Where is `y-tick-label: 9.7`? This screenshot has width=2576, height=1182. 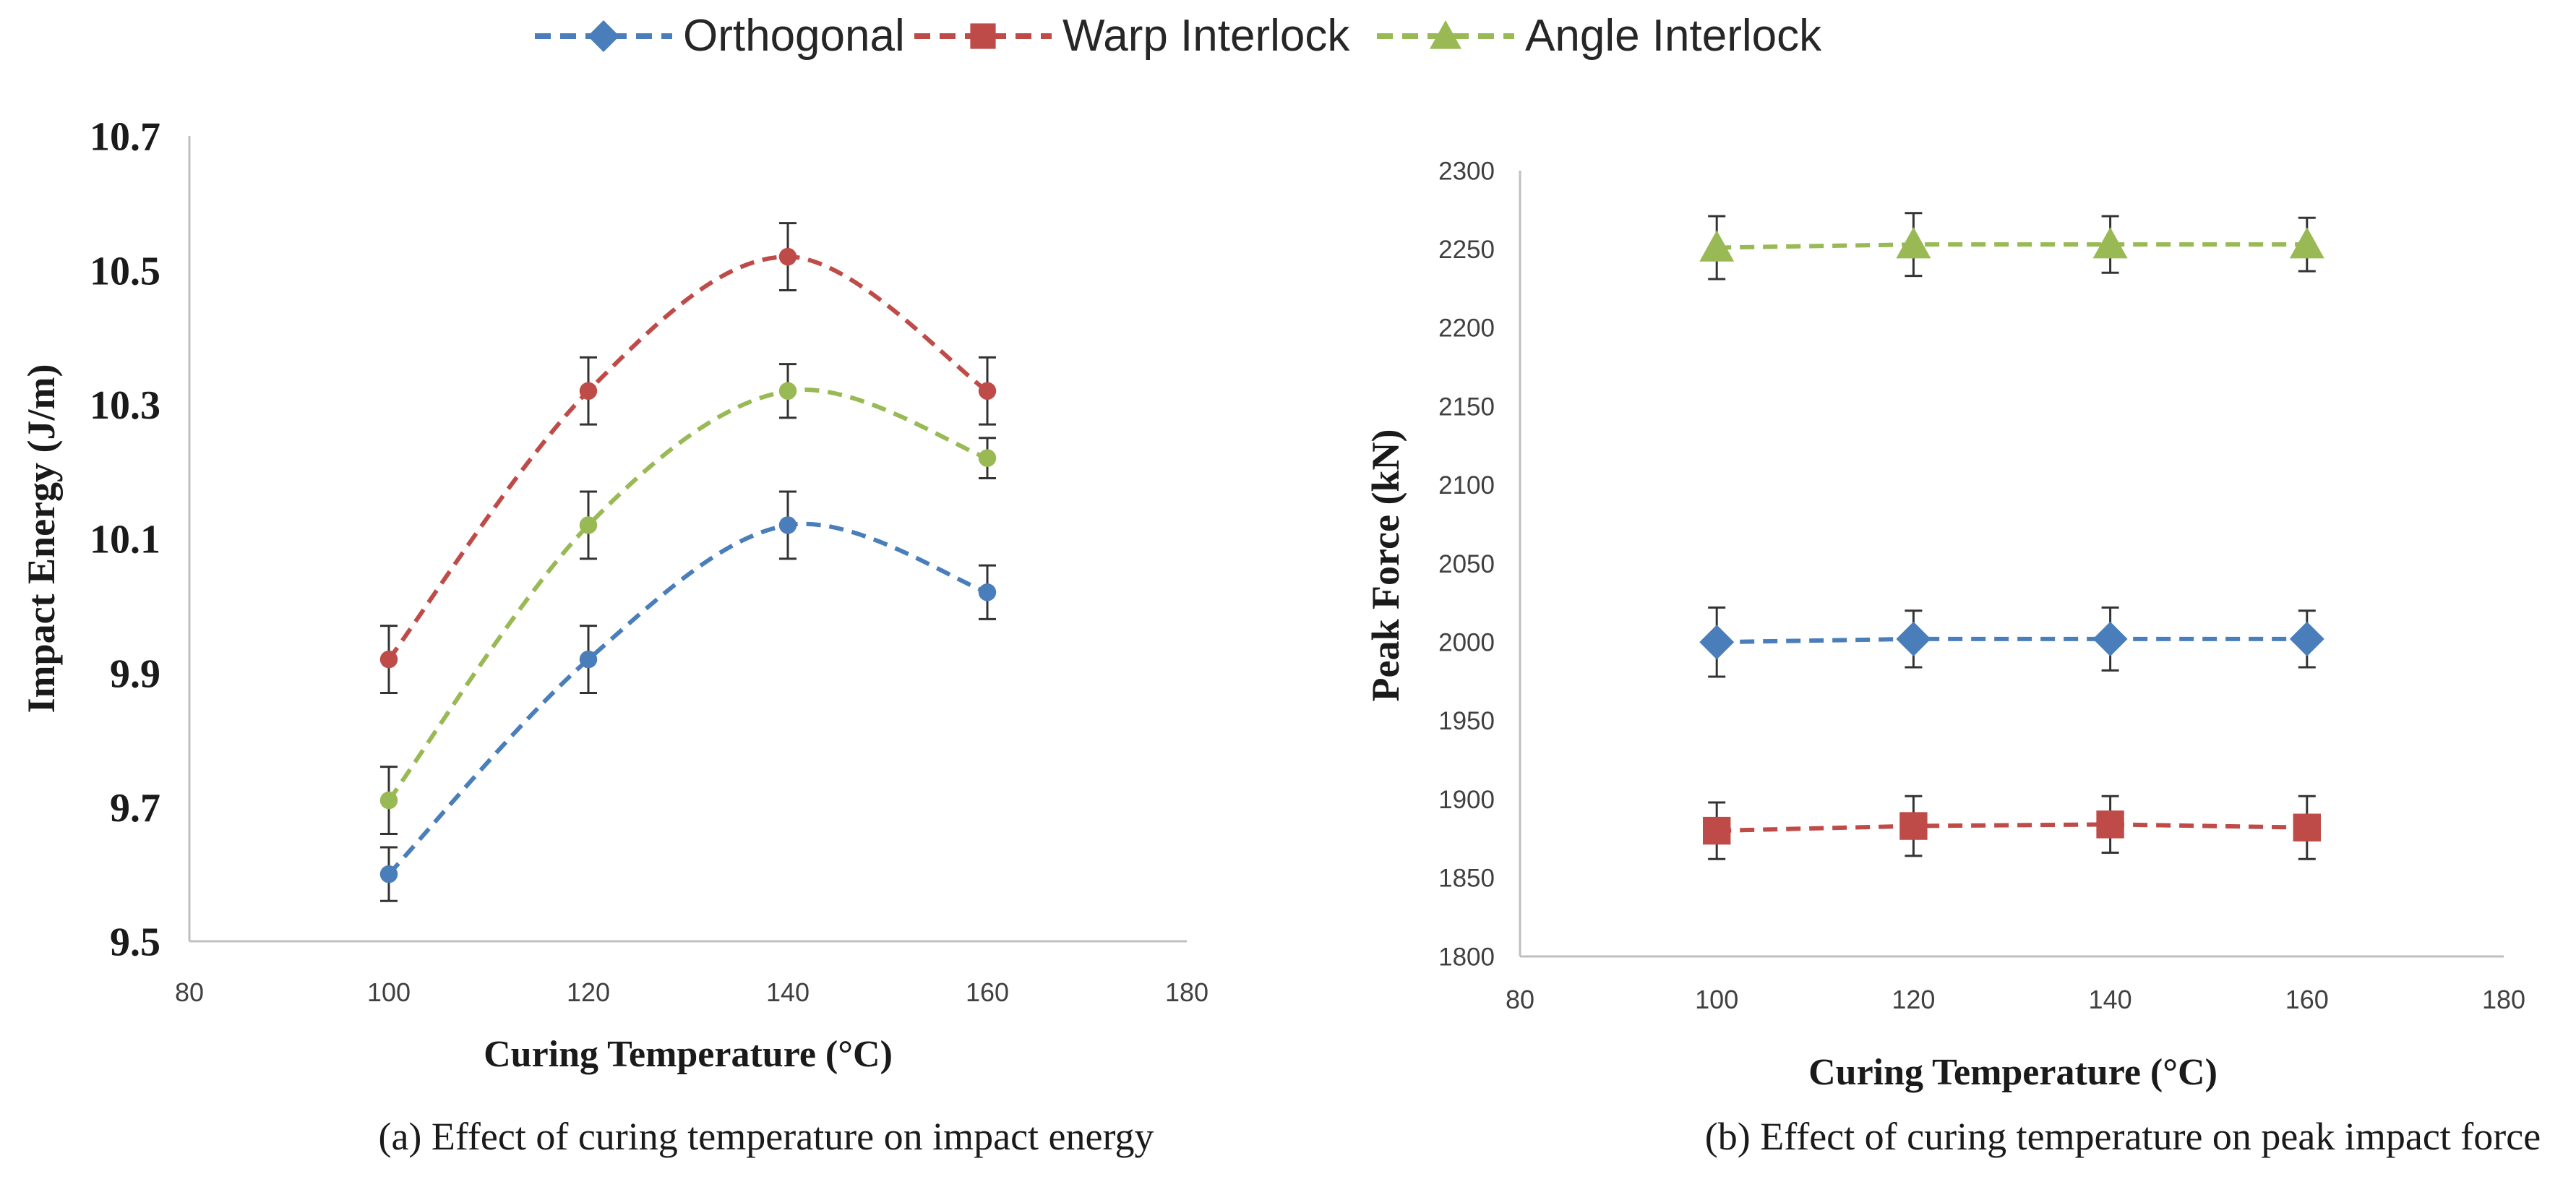 y-tick-label: 9.7 is located at coordinates (135, 809).